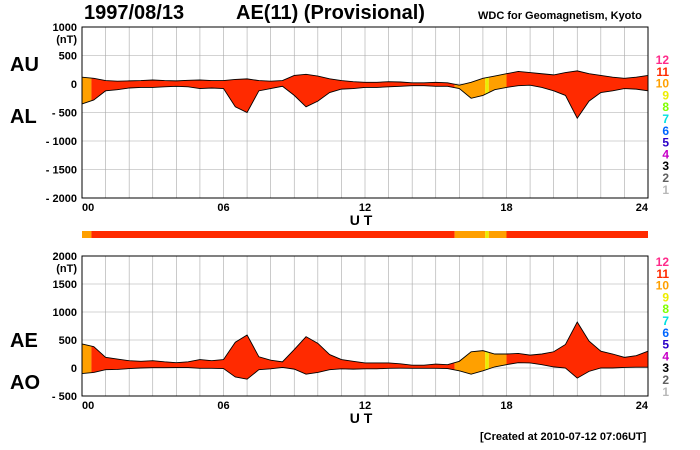 The image size is (700, 450). What do you see at coordinates (365, 102) in the screenshot?
I see `series-line-al` at bounding box center [365, 102].